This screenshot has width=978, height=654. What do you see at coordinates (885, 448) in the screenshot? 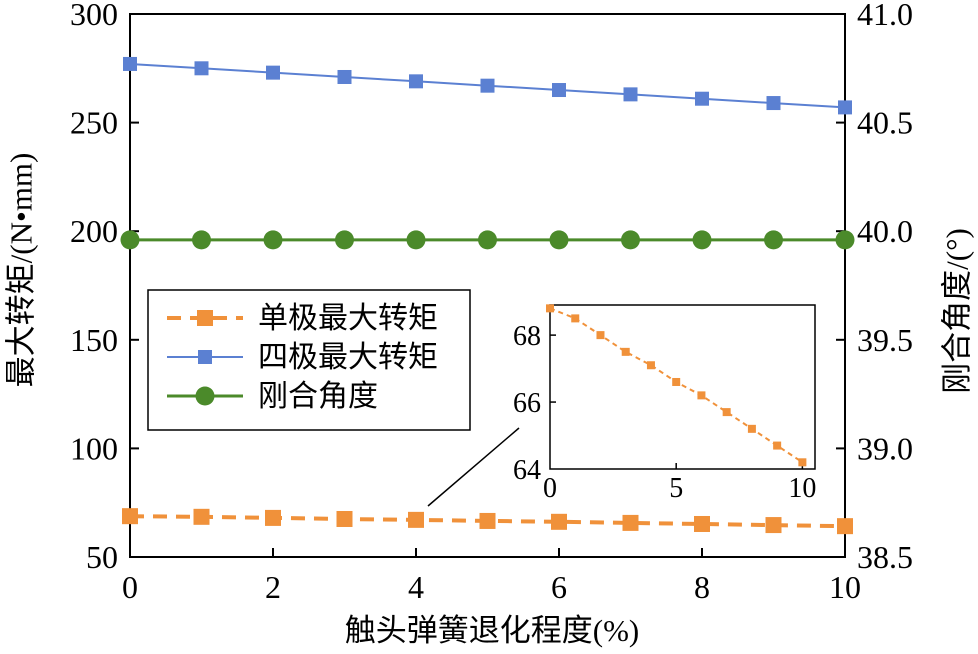
I see `right-axis-tick-label: 39.0` at bounding box center [885, 448].